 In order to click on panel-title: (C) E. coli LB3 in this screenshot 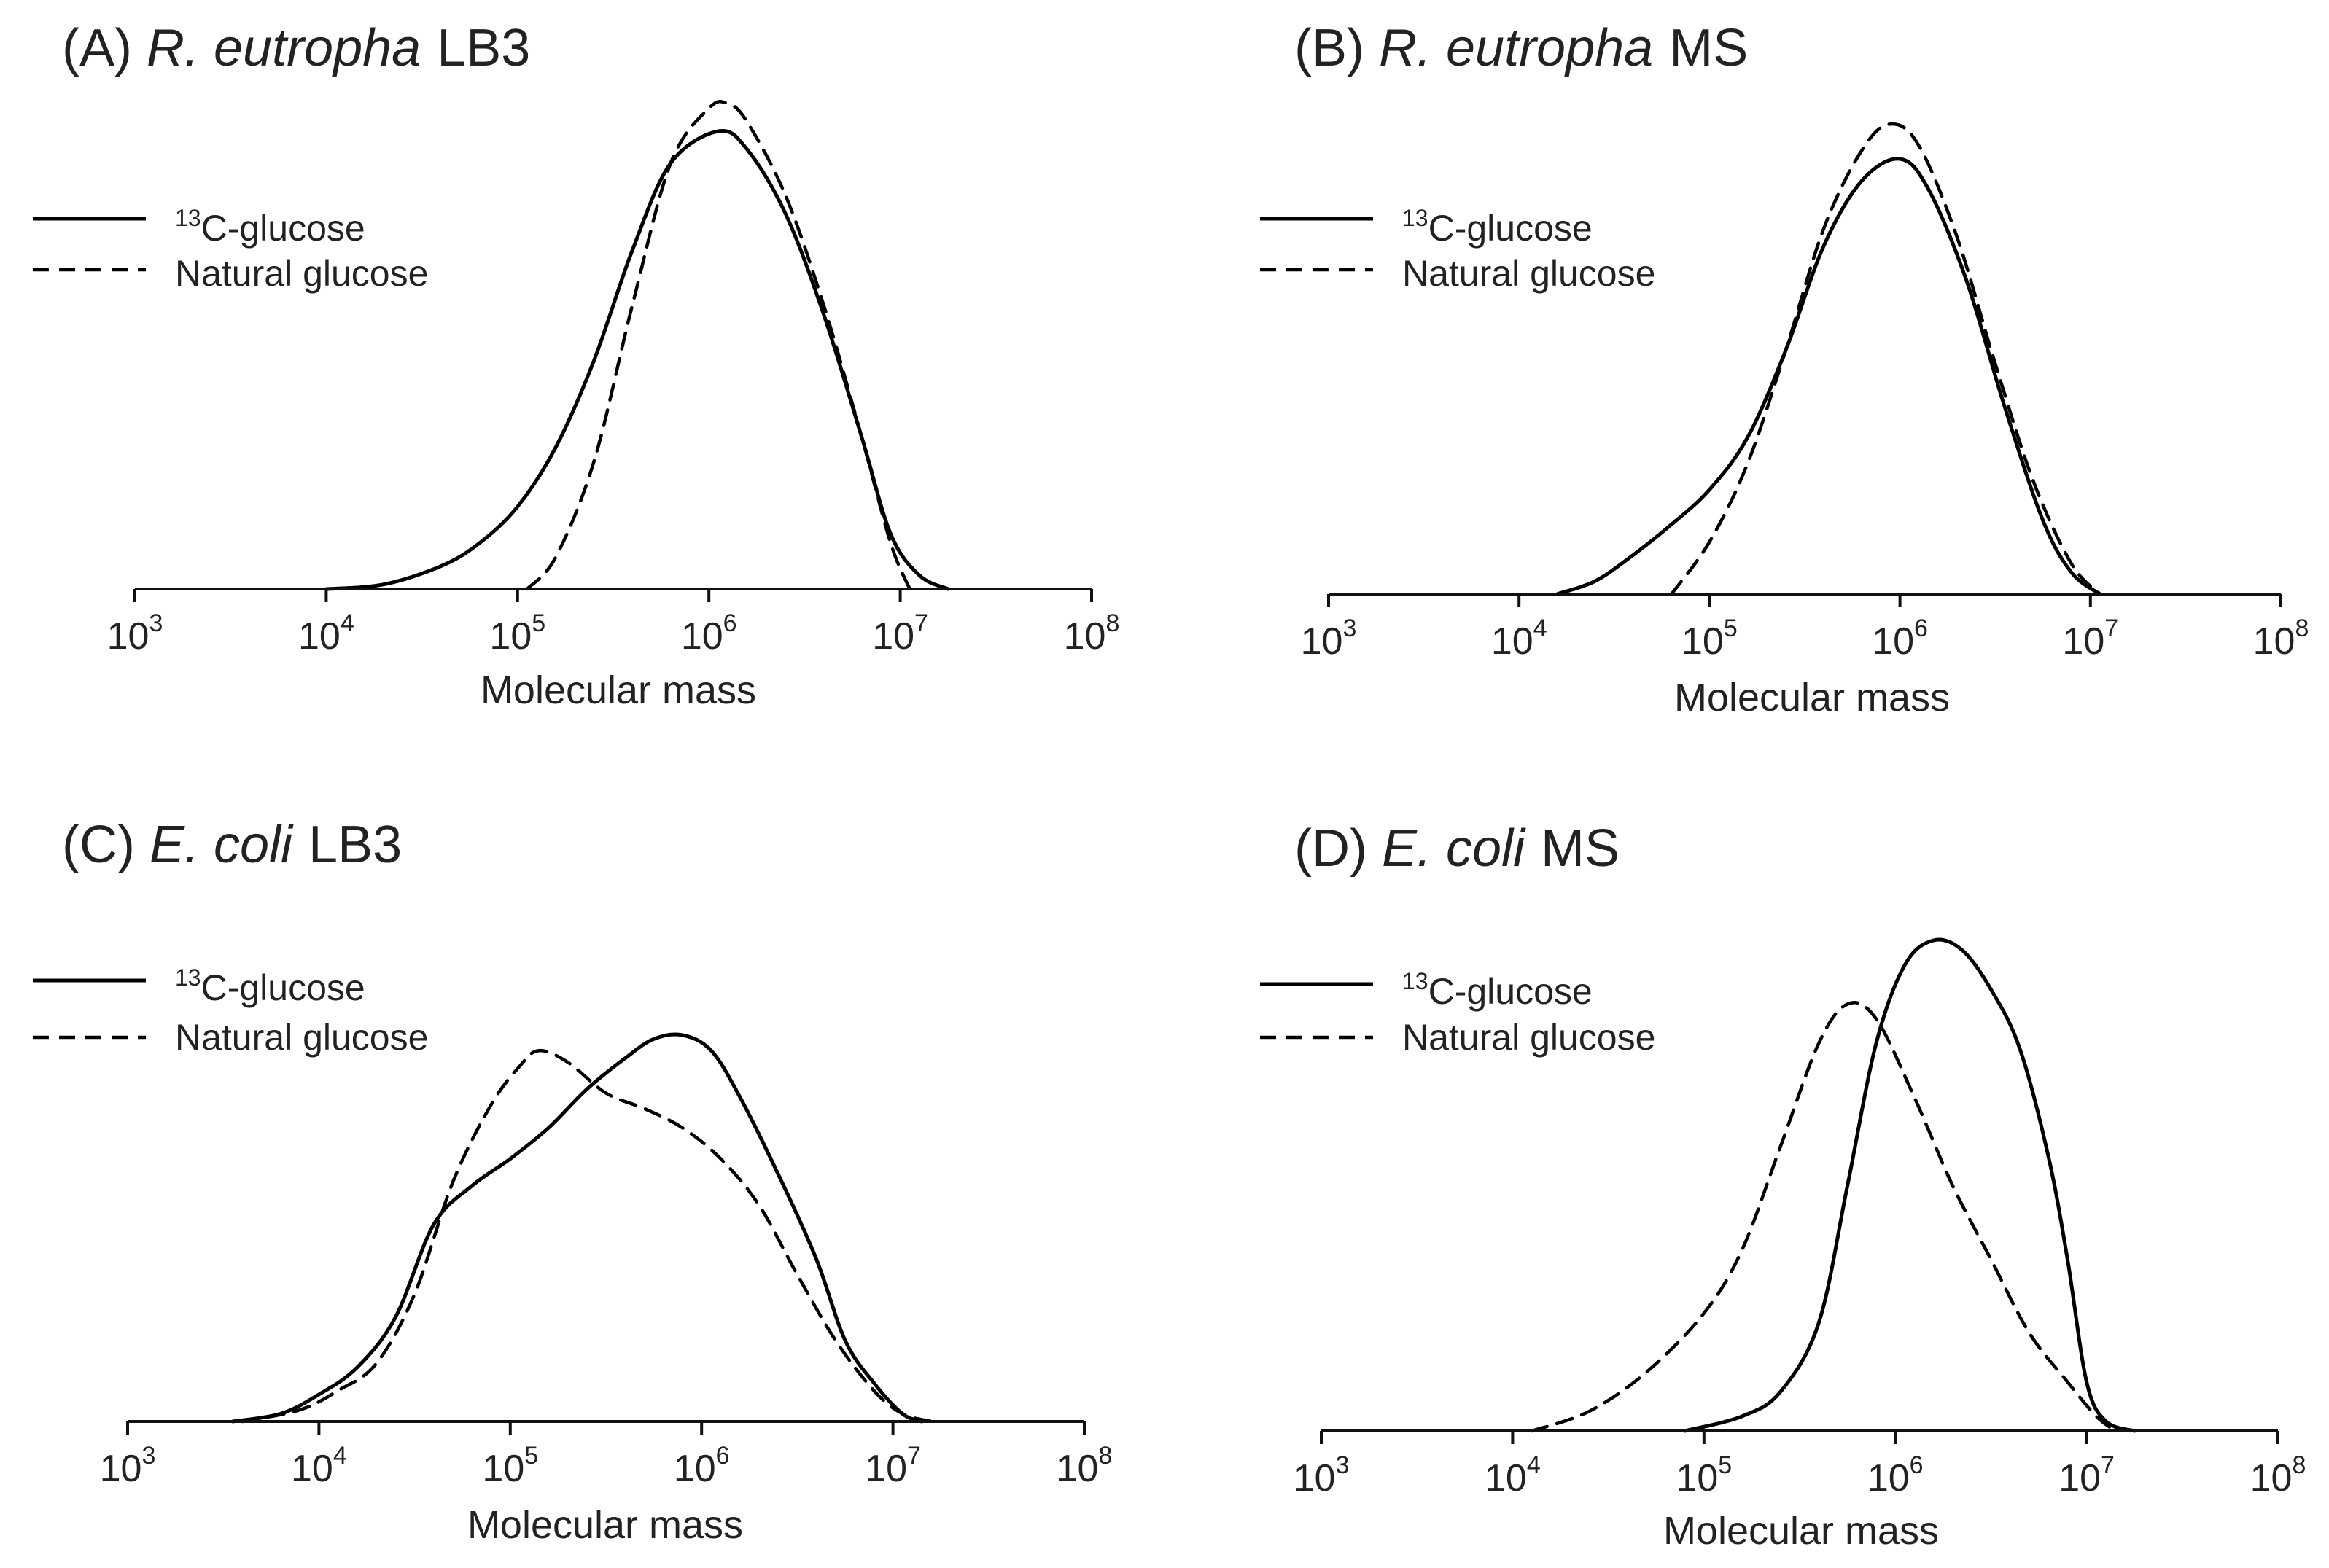, I will do `click(232, 845)`.